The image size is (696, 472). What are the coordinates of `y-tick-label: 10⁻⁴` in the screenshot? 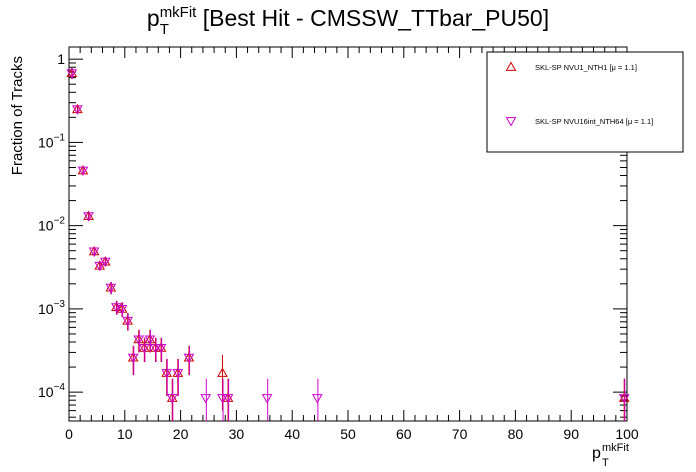 It's located at (51, 391).